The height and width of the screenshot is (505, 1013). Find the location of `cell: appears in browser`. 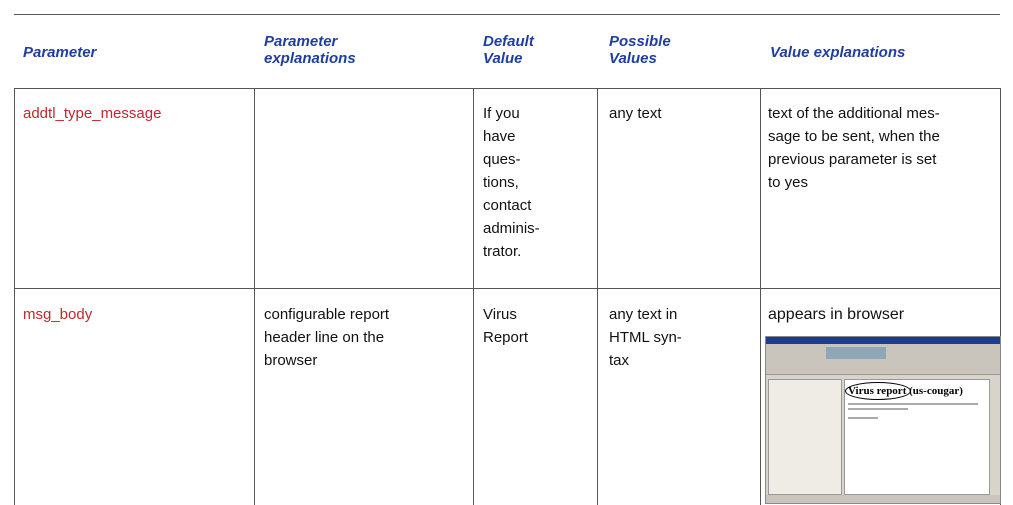

cell: appears in browser is located at coordinates (836, 314).